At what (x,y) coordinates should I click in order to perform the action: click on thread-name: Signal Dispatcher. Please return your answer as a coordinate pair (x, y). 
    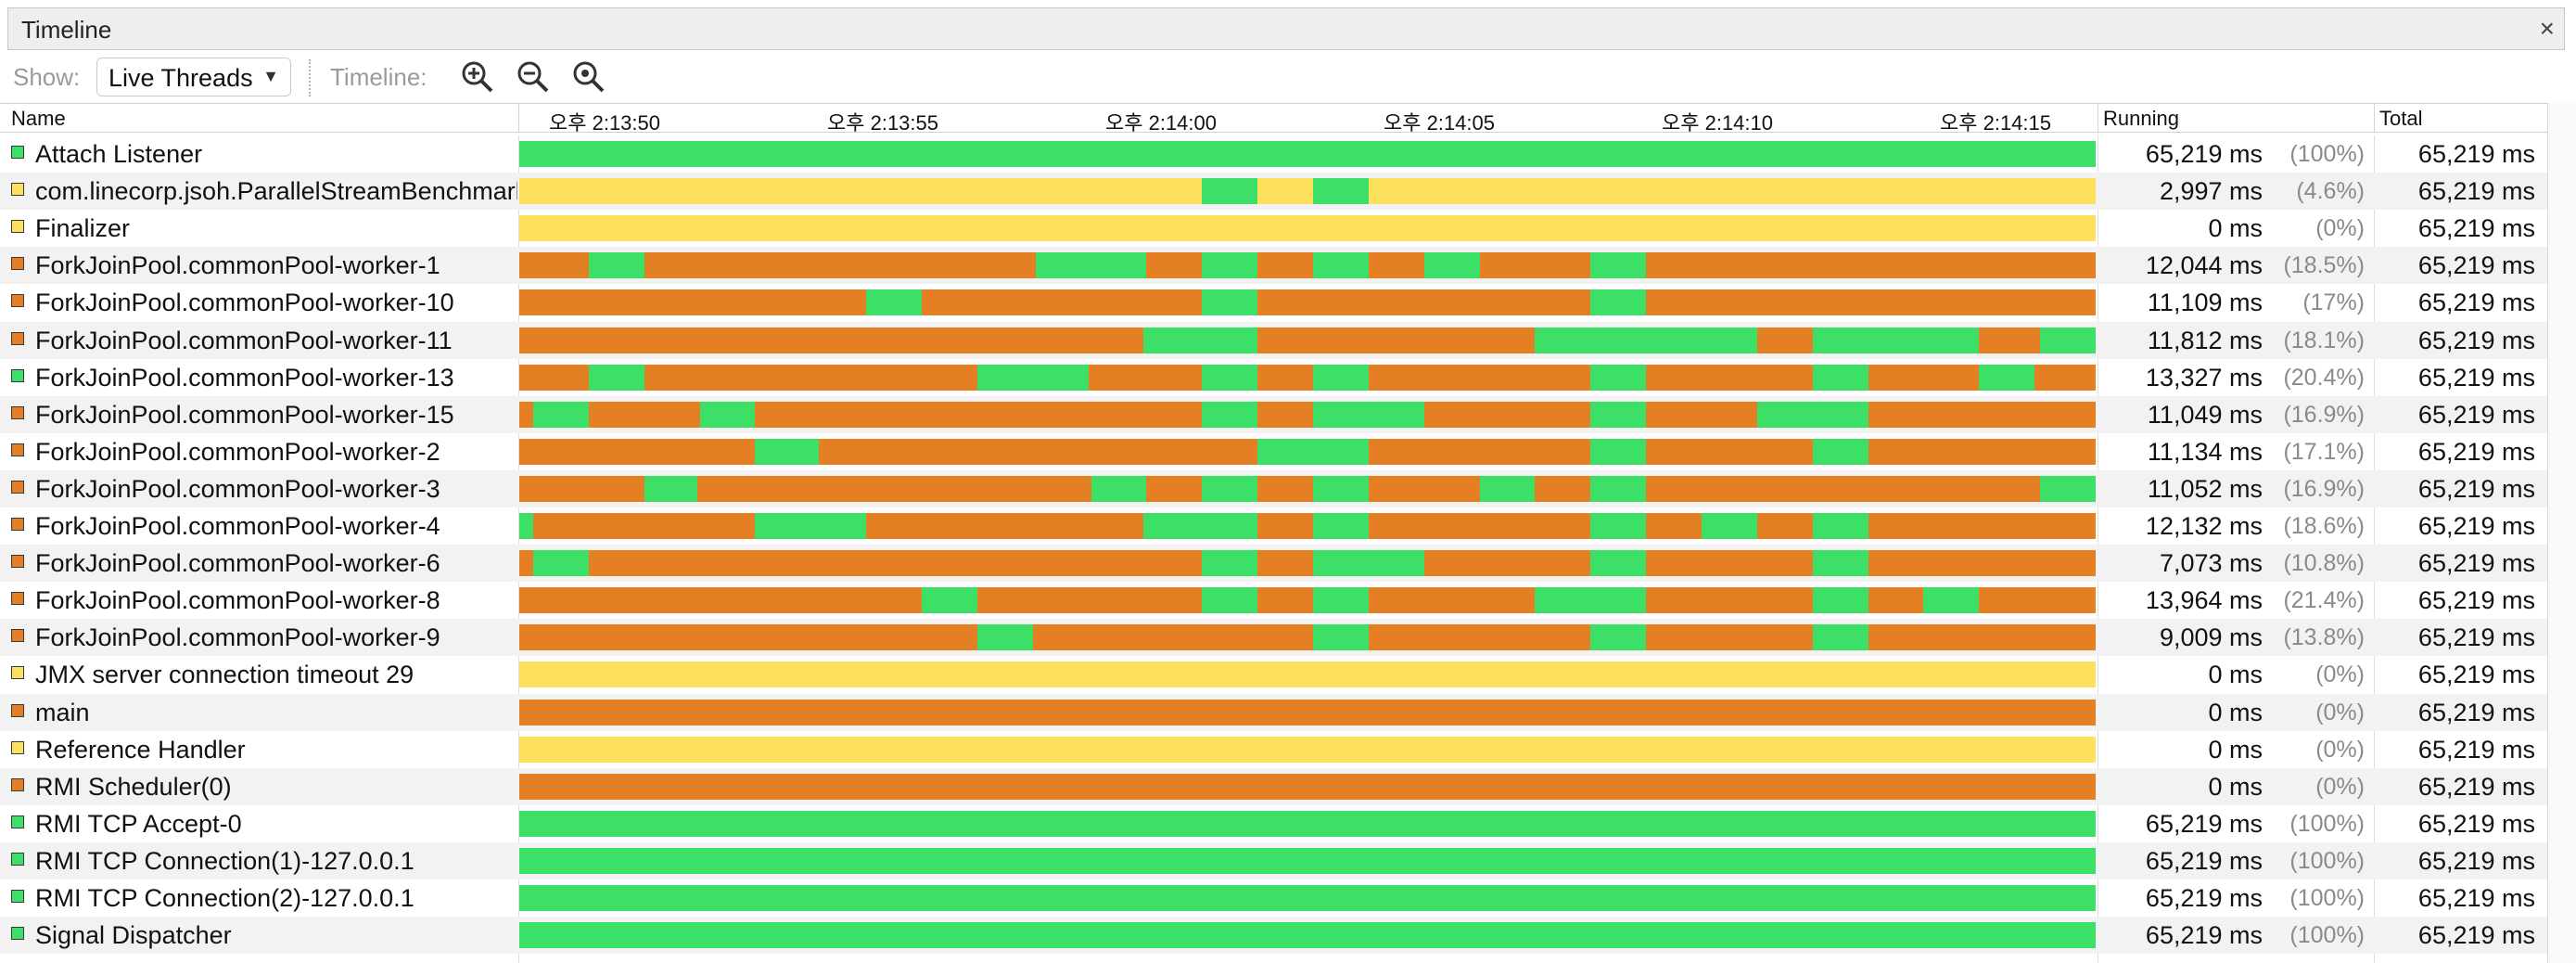
    Looking at the image, I should click on (134, 935).